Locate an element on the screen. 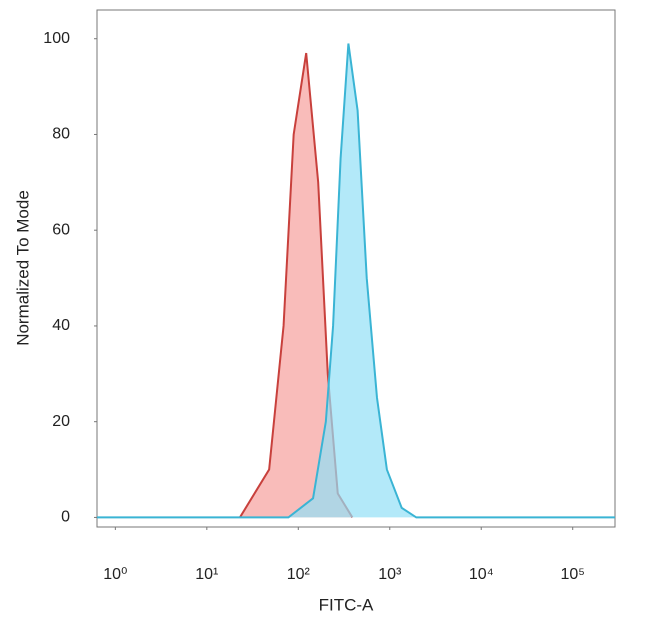 The width and height of the screenshot is (650, 636). y-tick-label: 20 is located at coordinates (61, 421).